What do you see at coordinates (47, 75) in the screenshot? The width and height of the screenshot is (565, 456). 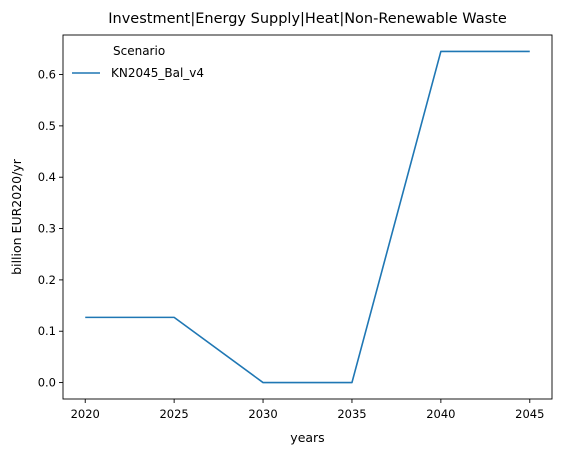 I see `y-tick-label: 0.6` at bounding box center [47, 75].